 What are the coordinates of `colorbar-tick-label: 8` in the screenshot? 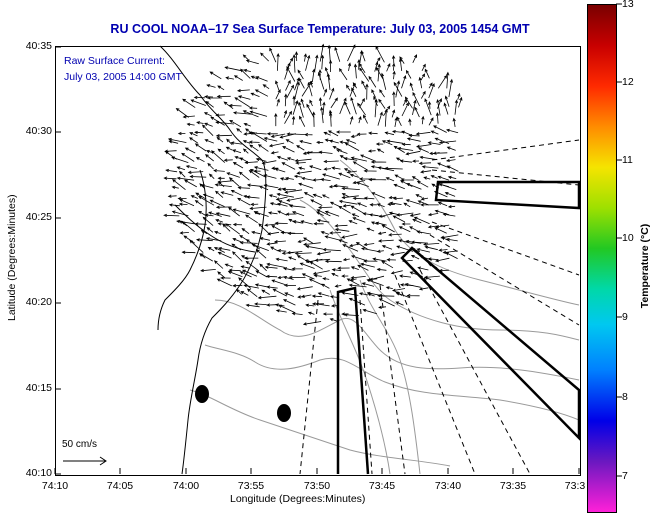 It's located at (625, 397).